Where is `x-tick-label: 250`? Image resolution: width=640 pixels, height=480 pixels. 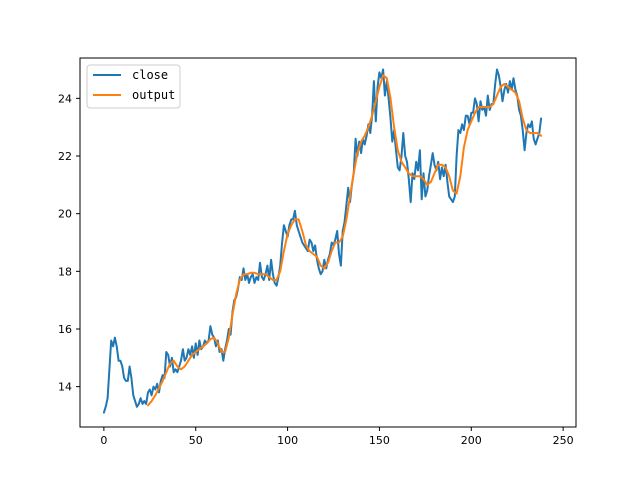
x-tick-label: 250 is located at coordinates (563, 440).